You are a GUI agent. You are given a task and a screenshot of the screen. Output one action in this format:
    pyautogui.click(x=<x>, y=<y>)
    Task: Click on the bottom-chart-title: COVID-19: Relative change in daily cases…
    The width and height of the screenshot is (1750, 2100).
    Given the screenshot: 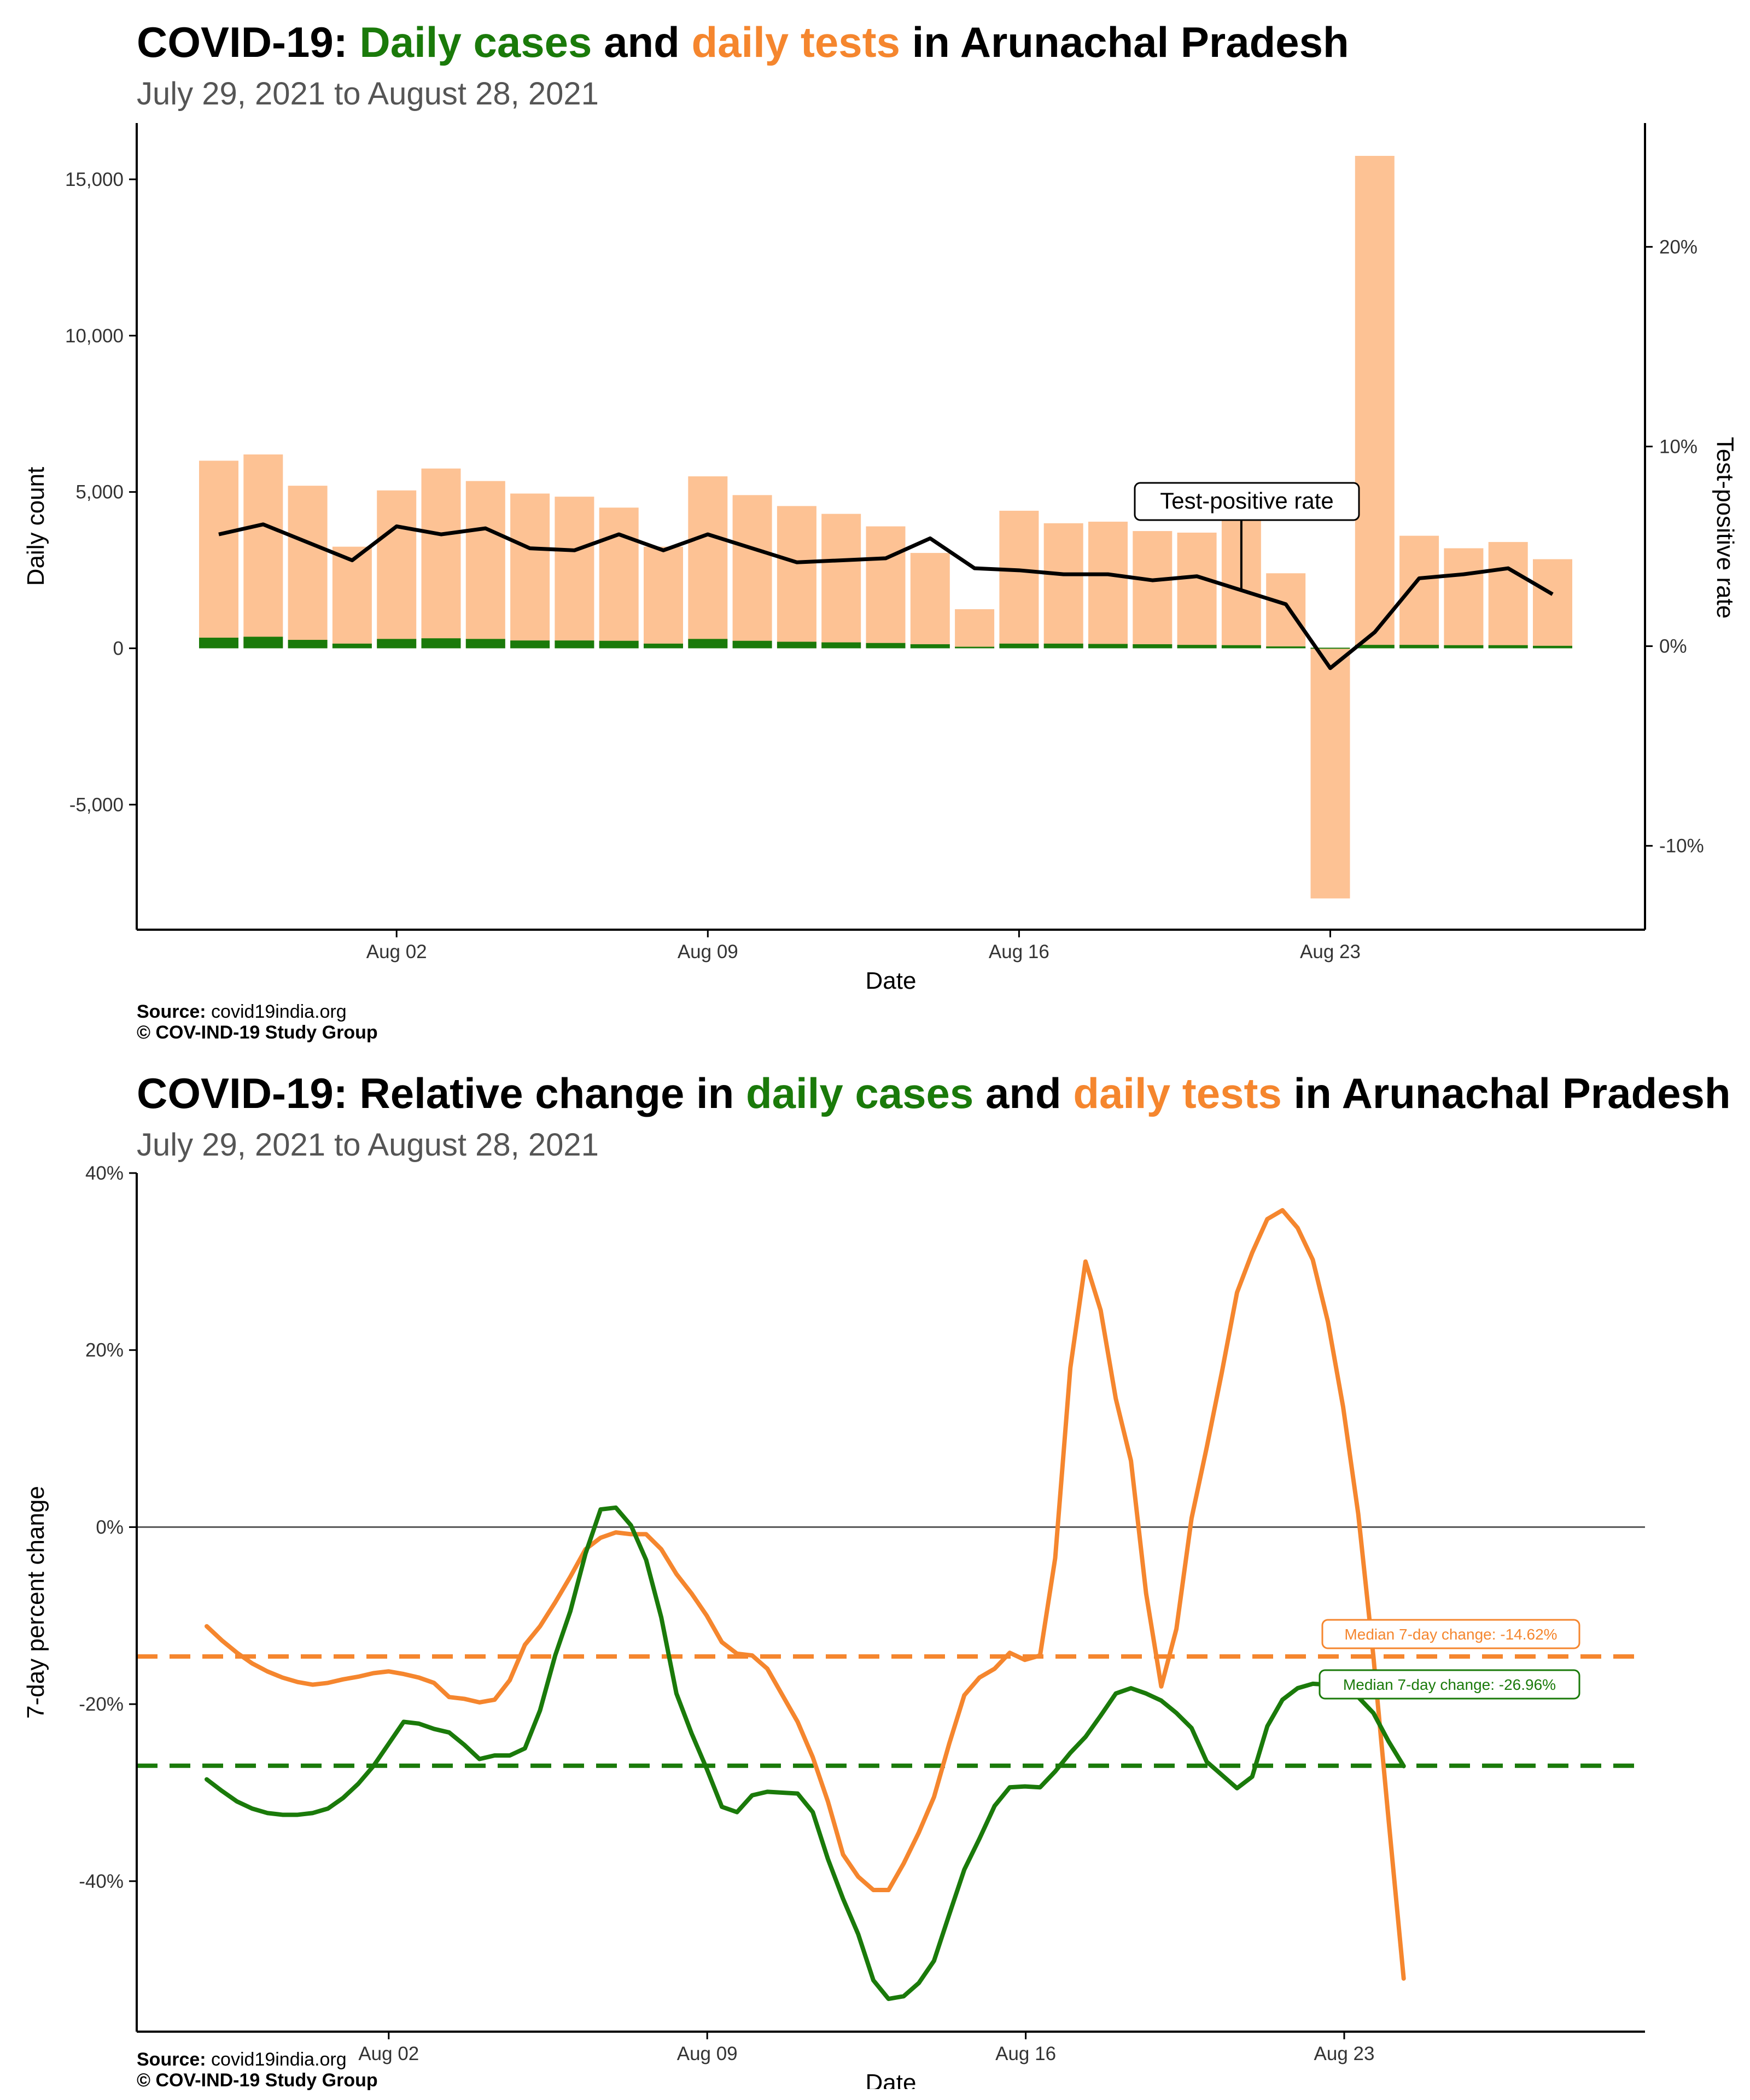 What is the action you would take?
    pyautogui.click(x=934, y=1093)
    